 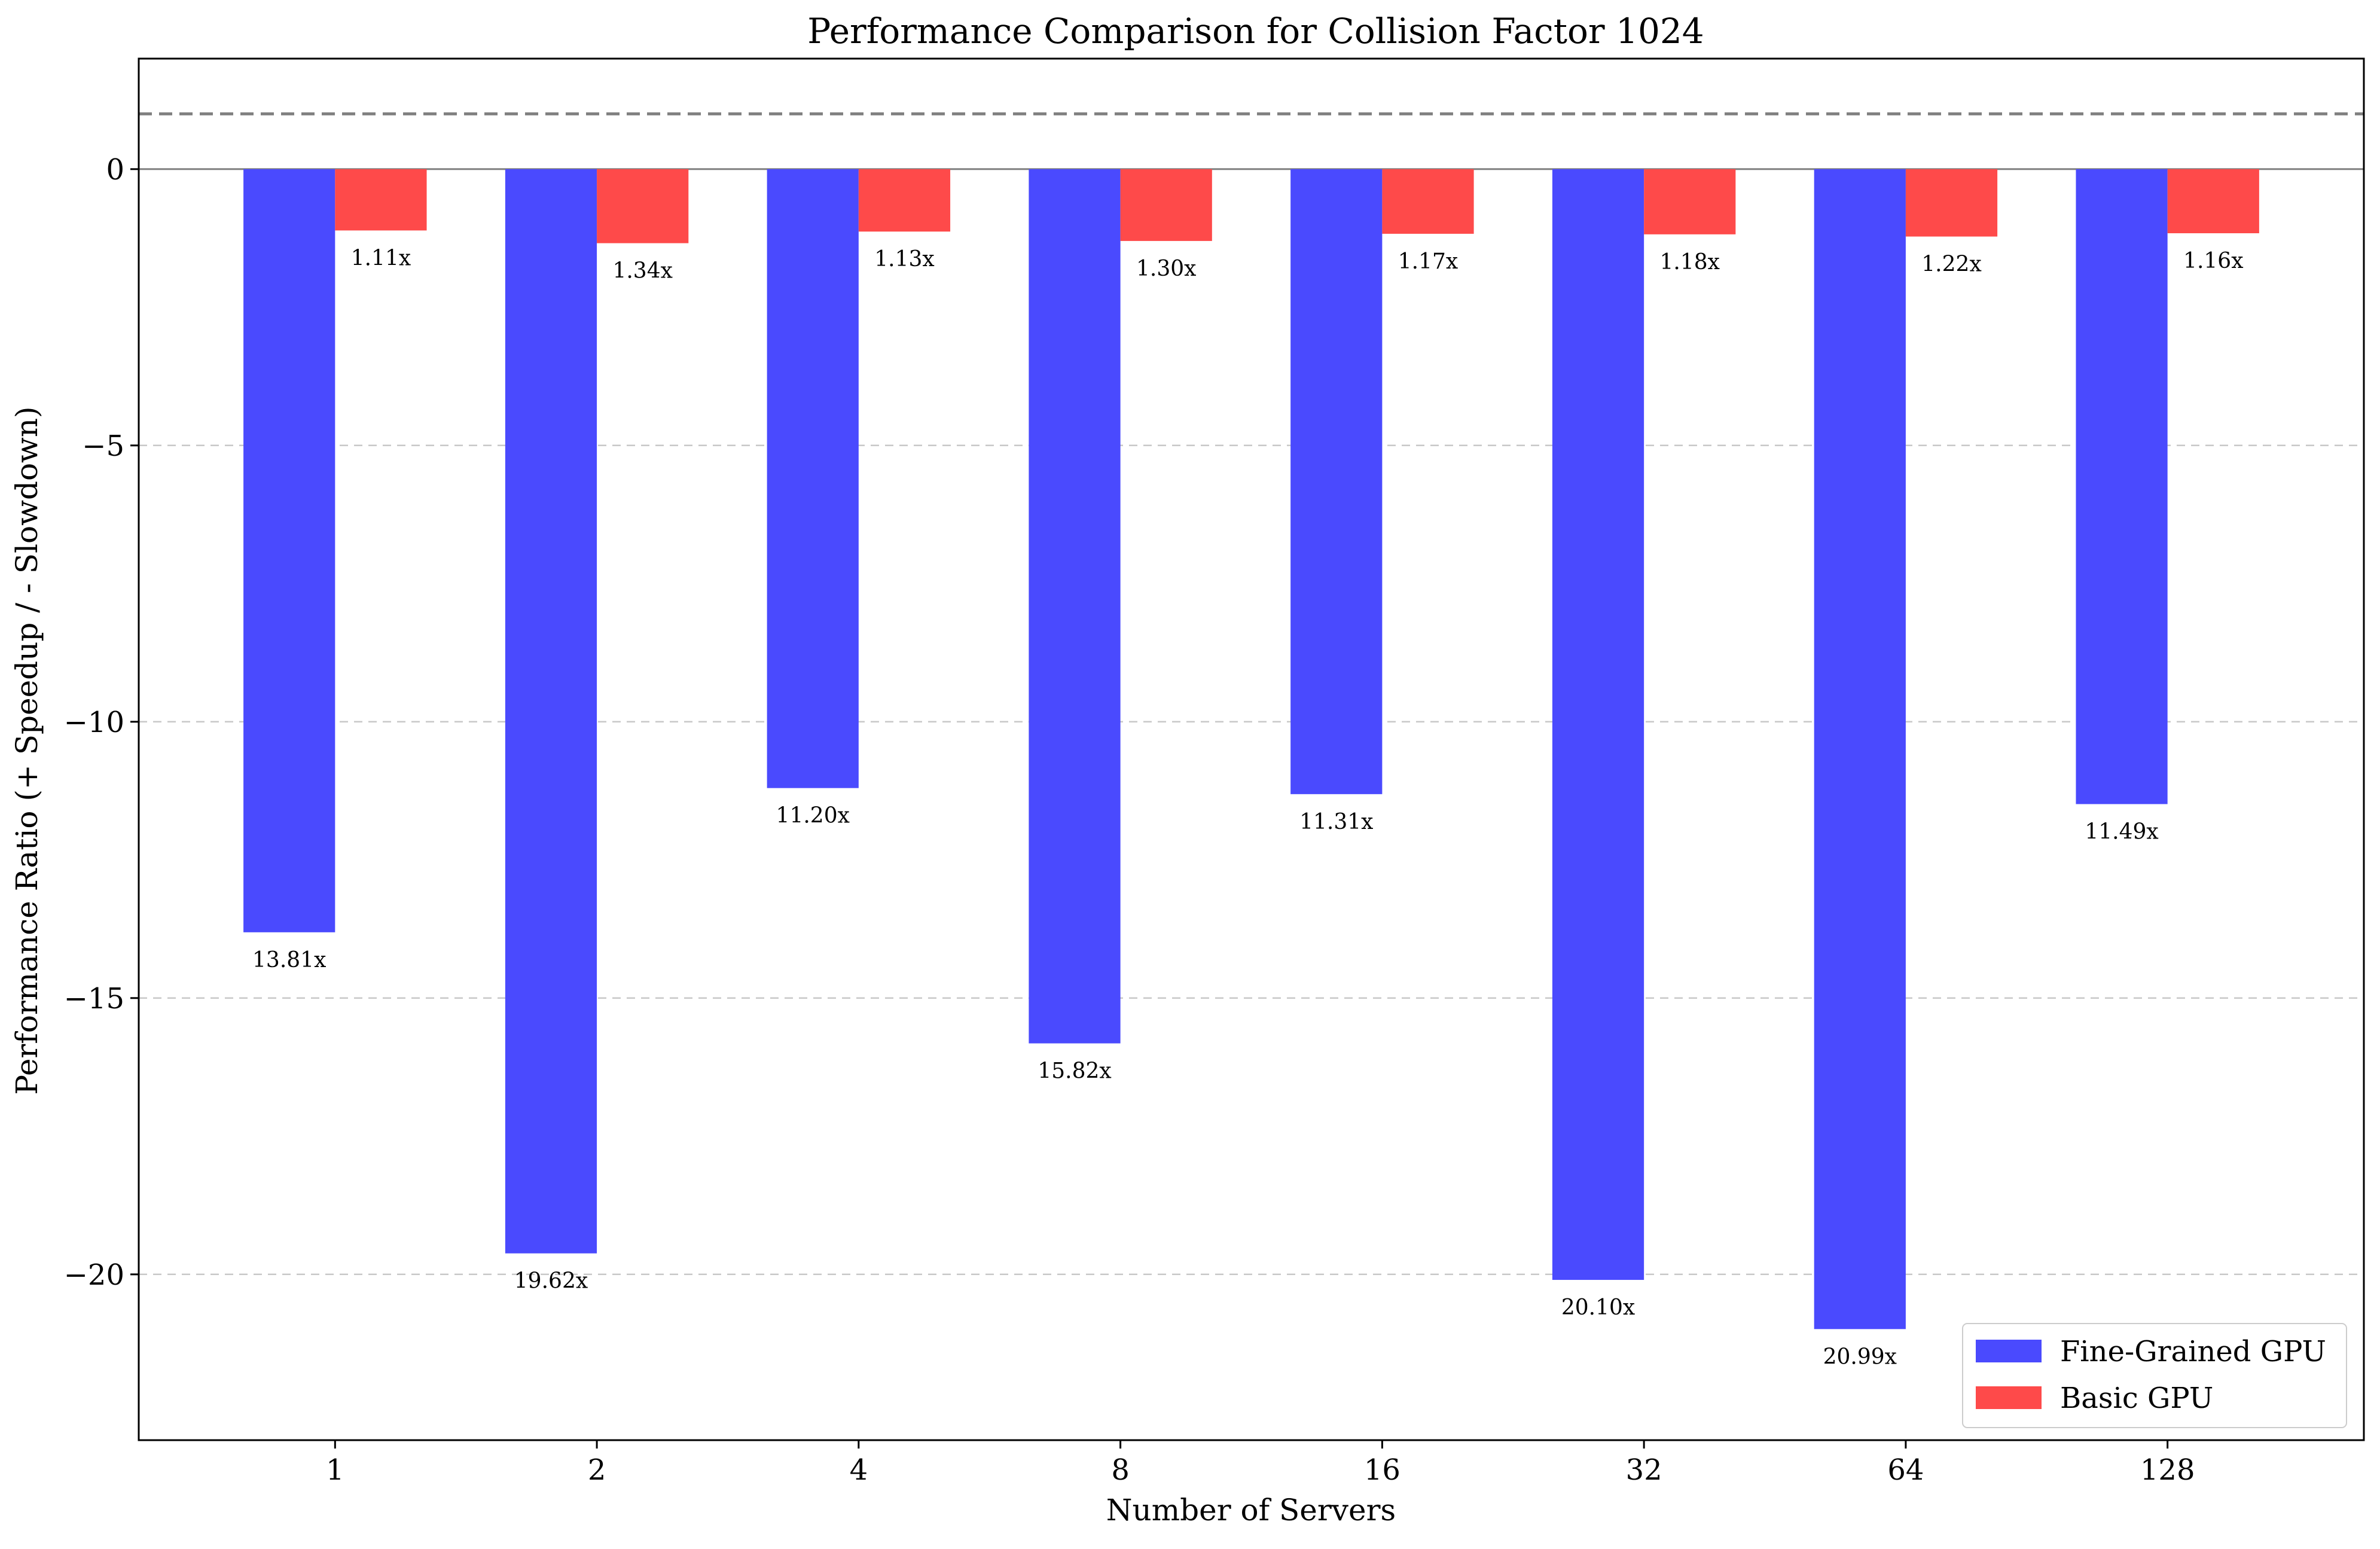 What do you see at coordinates (1075, 1071) in the screenshot?
I see `data-label: 15.82x` at bounding box center [1075, 1071].